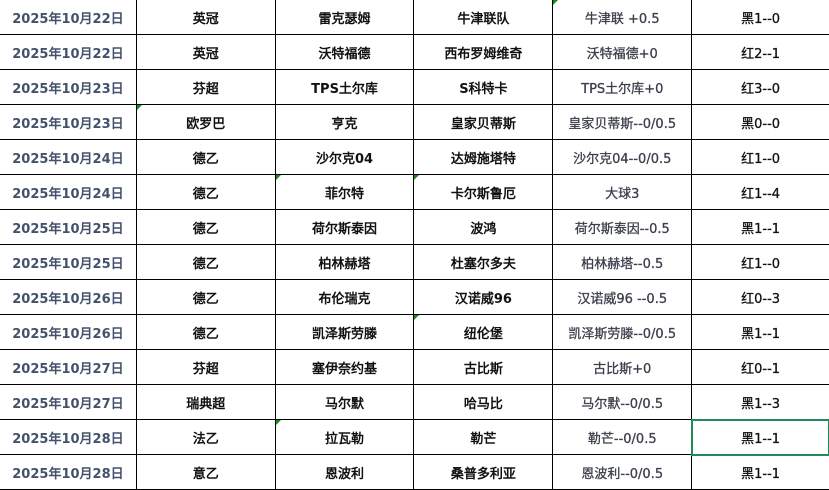 This screenshot has width=829, height=490. I want to click on result-text: 黑1--3, so click(761, 404).